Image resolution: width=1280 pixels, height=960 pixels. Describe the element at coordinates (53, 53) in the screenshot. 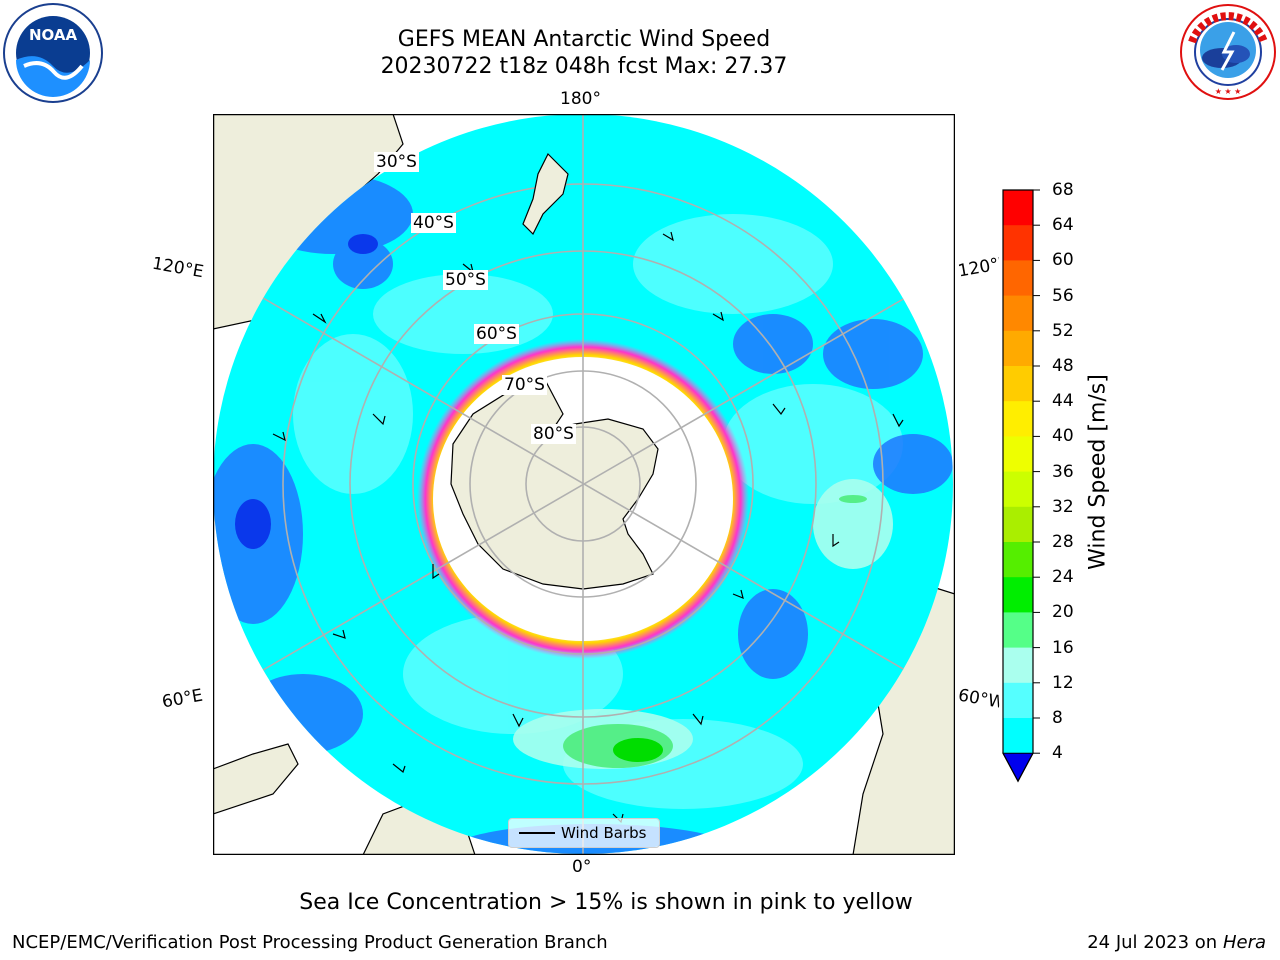

I see `noaa-logo: NOAA` at that location.